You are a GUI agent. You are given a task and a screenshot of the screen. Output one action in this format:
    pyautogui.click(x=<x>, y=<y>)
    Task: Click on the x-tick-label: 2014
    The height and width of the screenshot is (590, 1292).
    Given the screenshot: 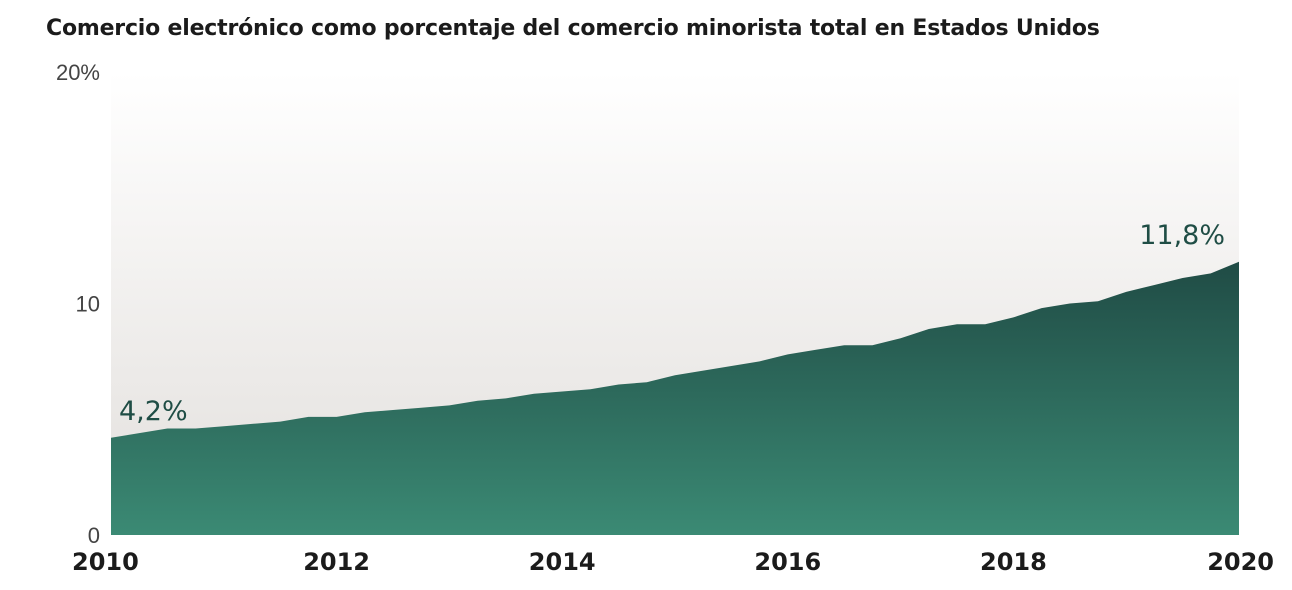 What is the action you would take?
    pyautogui.click(x=562, y=562)
    